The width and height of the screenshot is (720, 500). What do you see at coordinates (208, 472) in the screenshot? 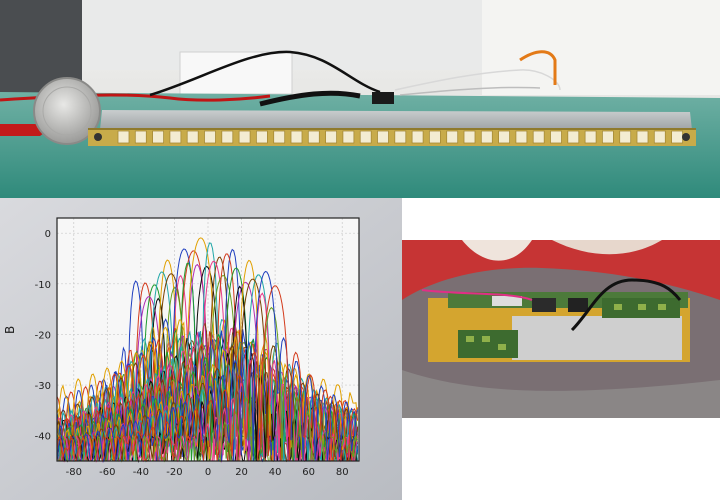
I see `x-tick-label: 0` at bounding box center [208, 472].